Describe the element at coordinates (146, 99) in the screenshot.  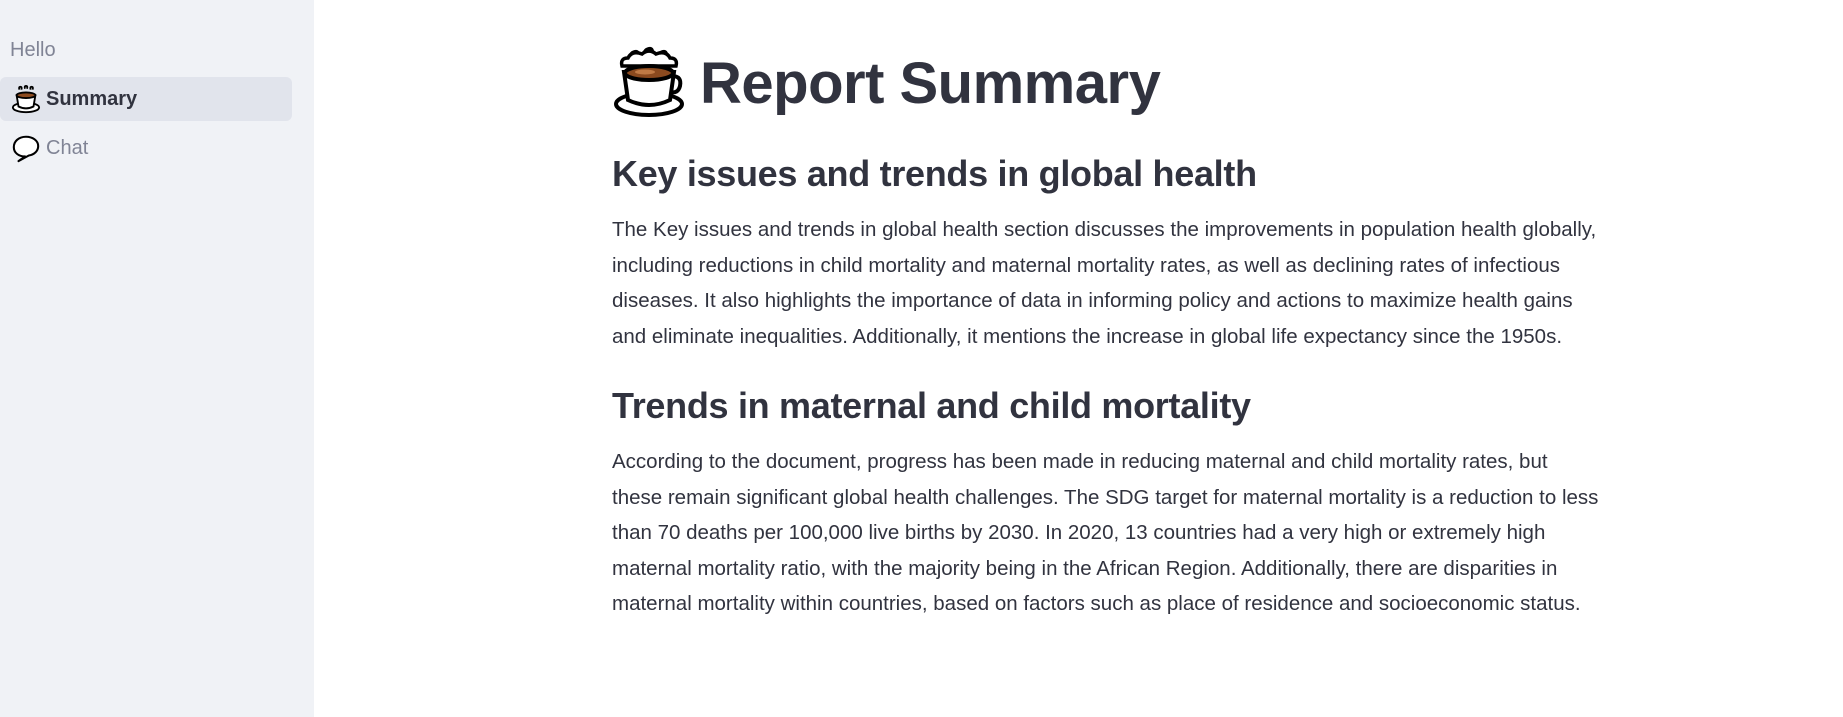
I see `sidebar-item-summary: Summary` at that location.